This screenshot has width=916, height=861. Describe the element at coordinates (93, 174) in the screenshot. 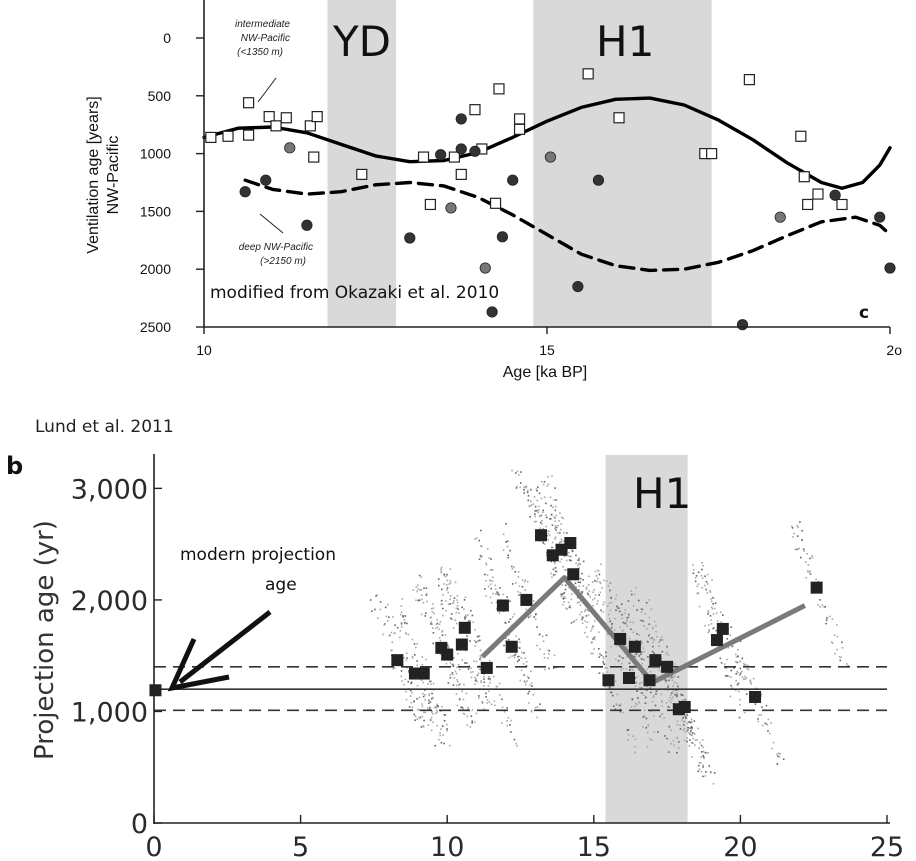

I see `top-y-axis-title-1: Ventilation age [years]` at that location.